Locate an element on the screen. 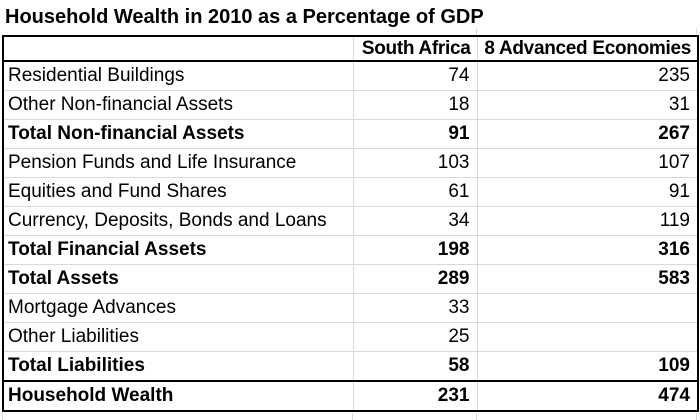 The width and height of the screenshot is (700, 420). column-header-south-africa: South Africa is located at coordinates (415, 49).